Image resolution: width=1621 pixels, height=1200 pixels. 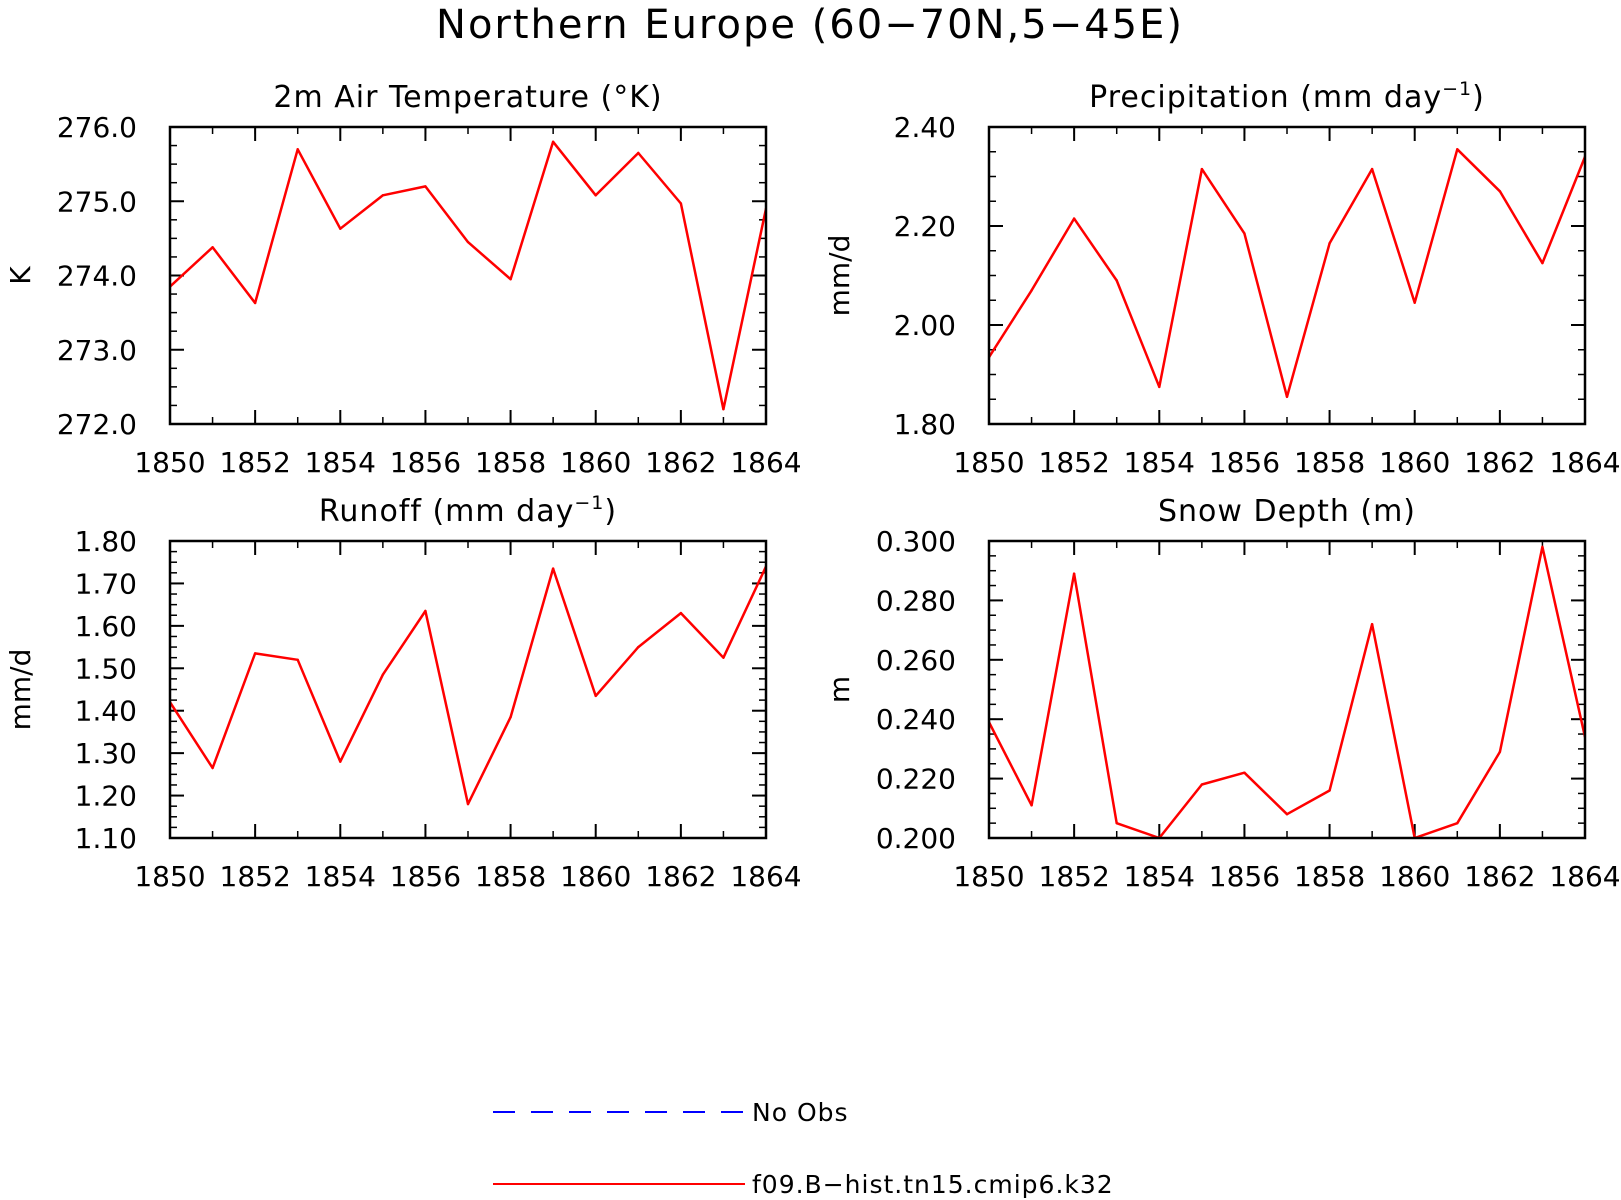 I want to click on main-title: Northern Europe (60−70N,5−45E), so click(x=810, y=25).